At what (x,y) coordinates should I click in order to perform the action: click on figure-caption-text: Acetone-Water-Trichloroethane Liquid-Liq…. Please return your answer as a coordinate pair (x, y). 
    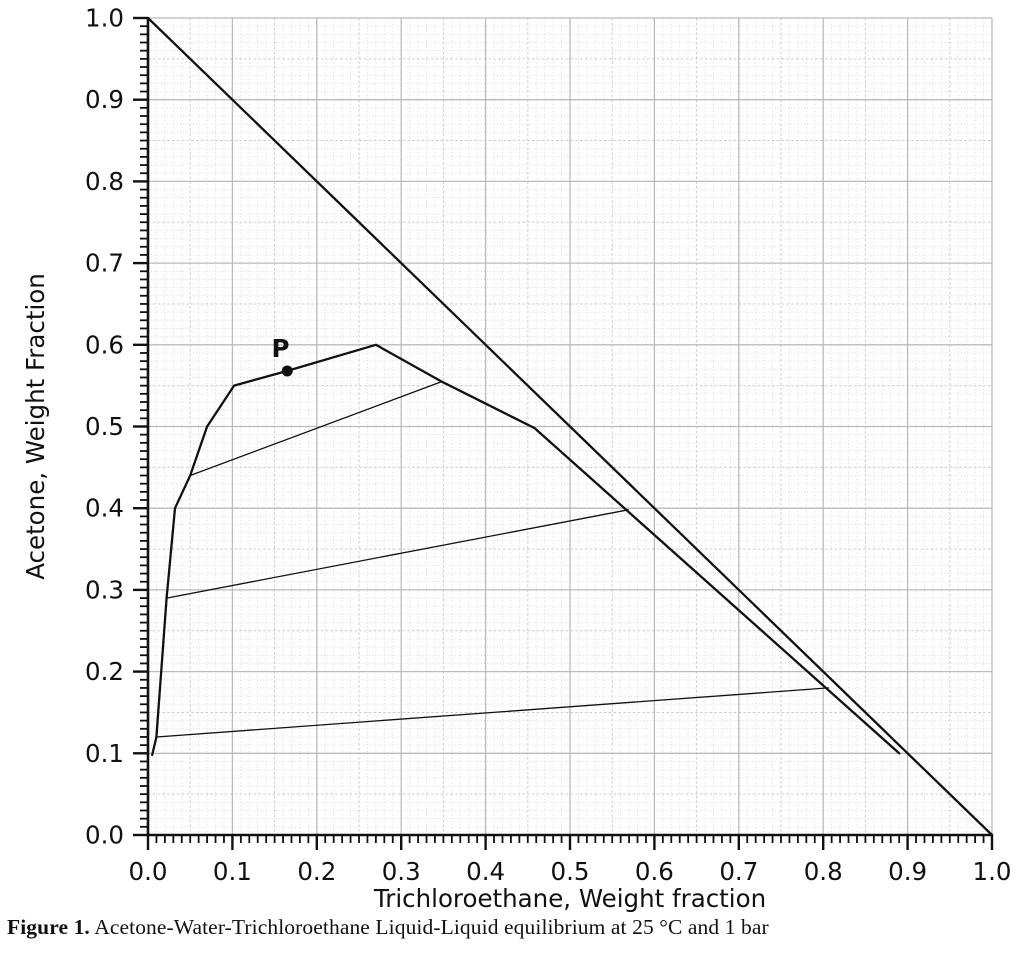
    Looking at the image, I should click on (429, 927).